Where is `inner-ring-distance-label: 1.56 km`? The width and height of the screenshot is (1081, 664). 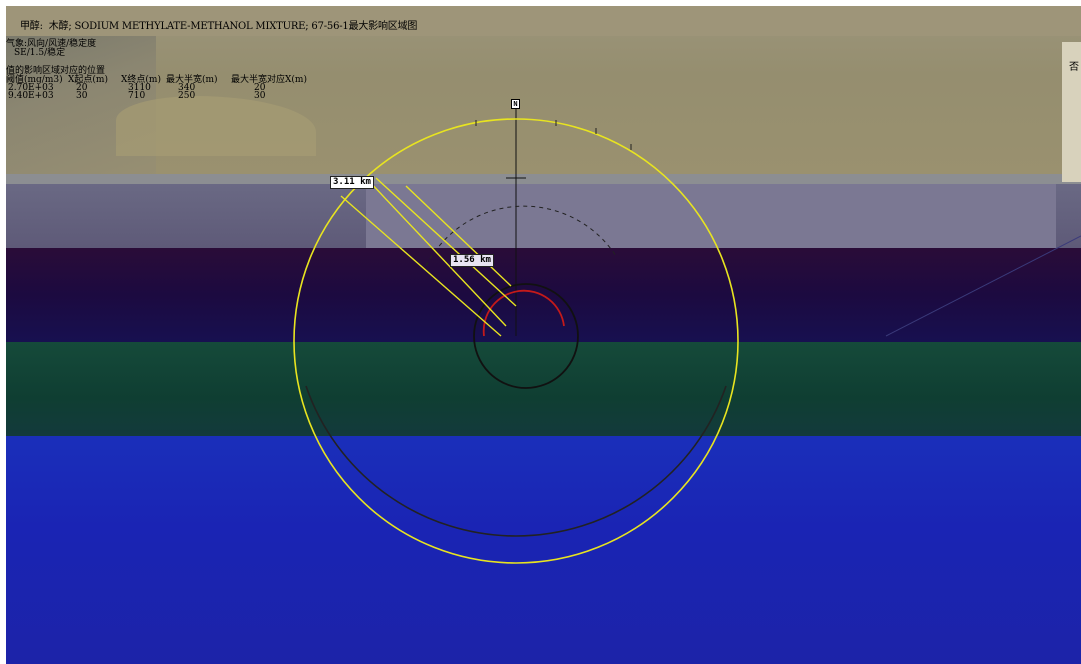 inner-ring-distance-label: 1.56 km is located at coordinates (472, 260).